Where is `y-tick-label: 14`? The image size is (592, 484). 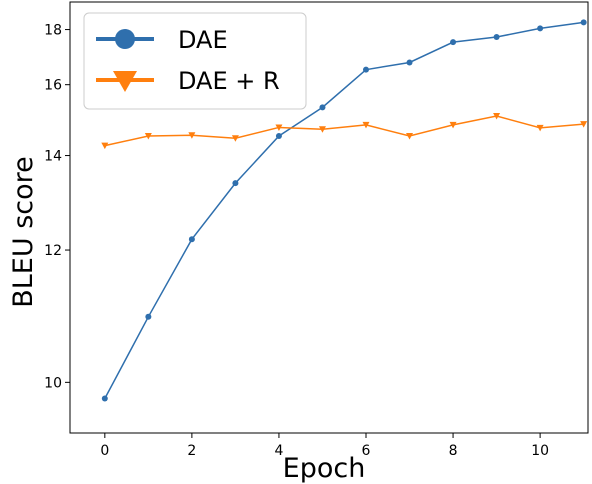 y-tick-label: 14 is located at coordinates (53, 157).